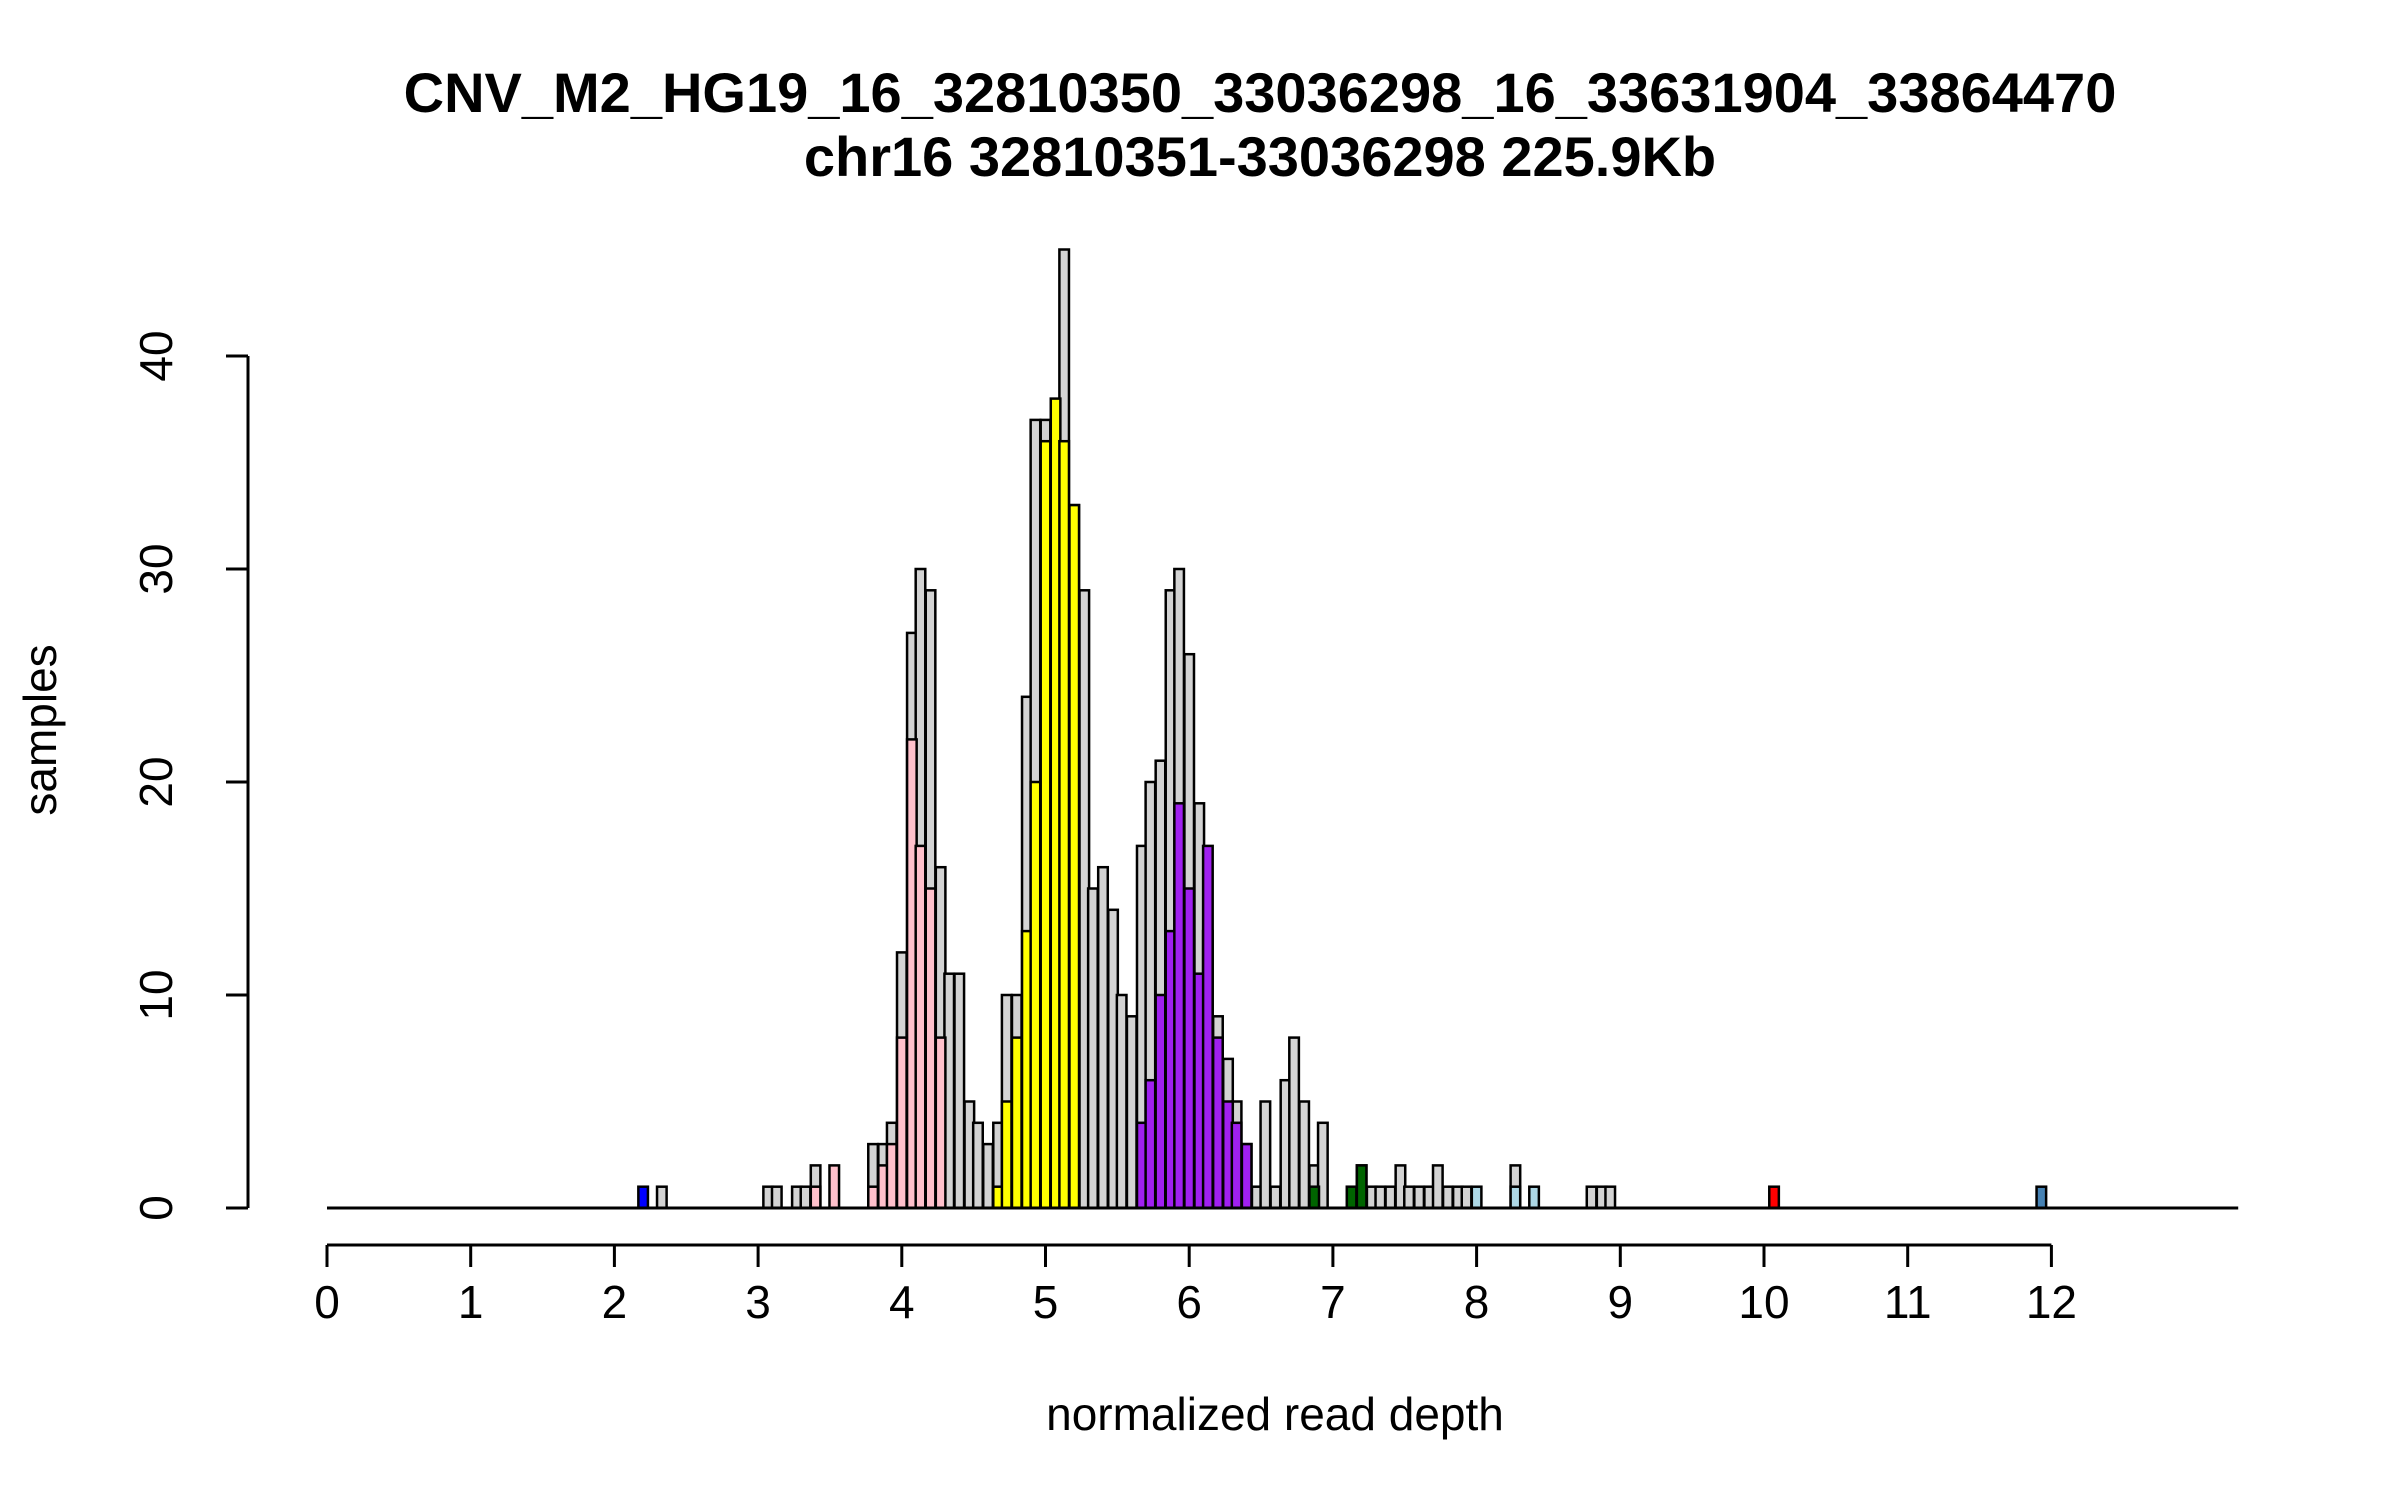 The height and width of the screenshot is (1500, 2400). Describe the element at coordinates (1046, 1302) in the screenshot. I see `x-tick-label: 5` at that location.